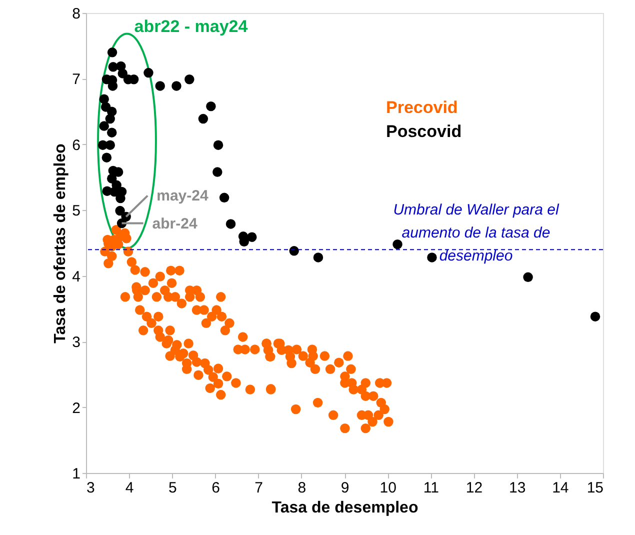 The width and height of the screenshot is (635, 535). Describe the element at coordinates (76, 79) in the screenshot. I see `y-tick-label: 7` at that location.